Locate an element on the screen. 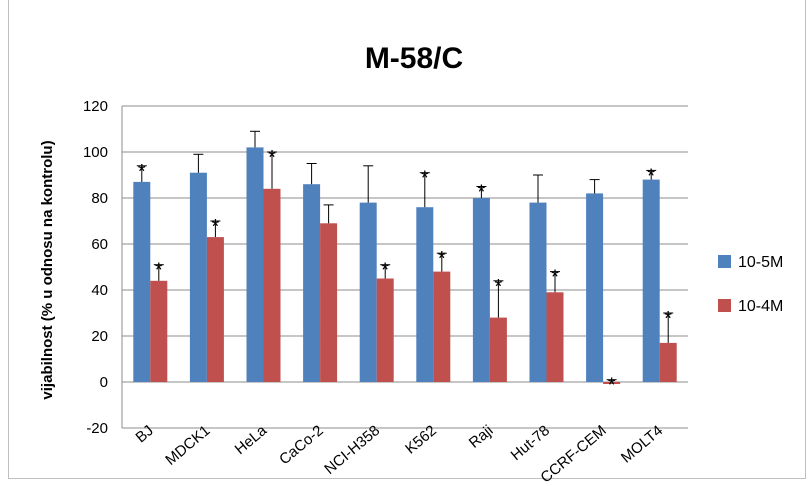 This screenshot has width=812, height=486. bar-10-4M-HeLa is located at coordinates (272, 285).